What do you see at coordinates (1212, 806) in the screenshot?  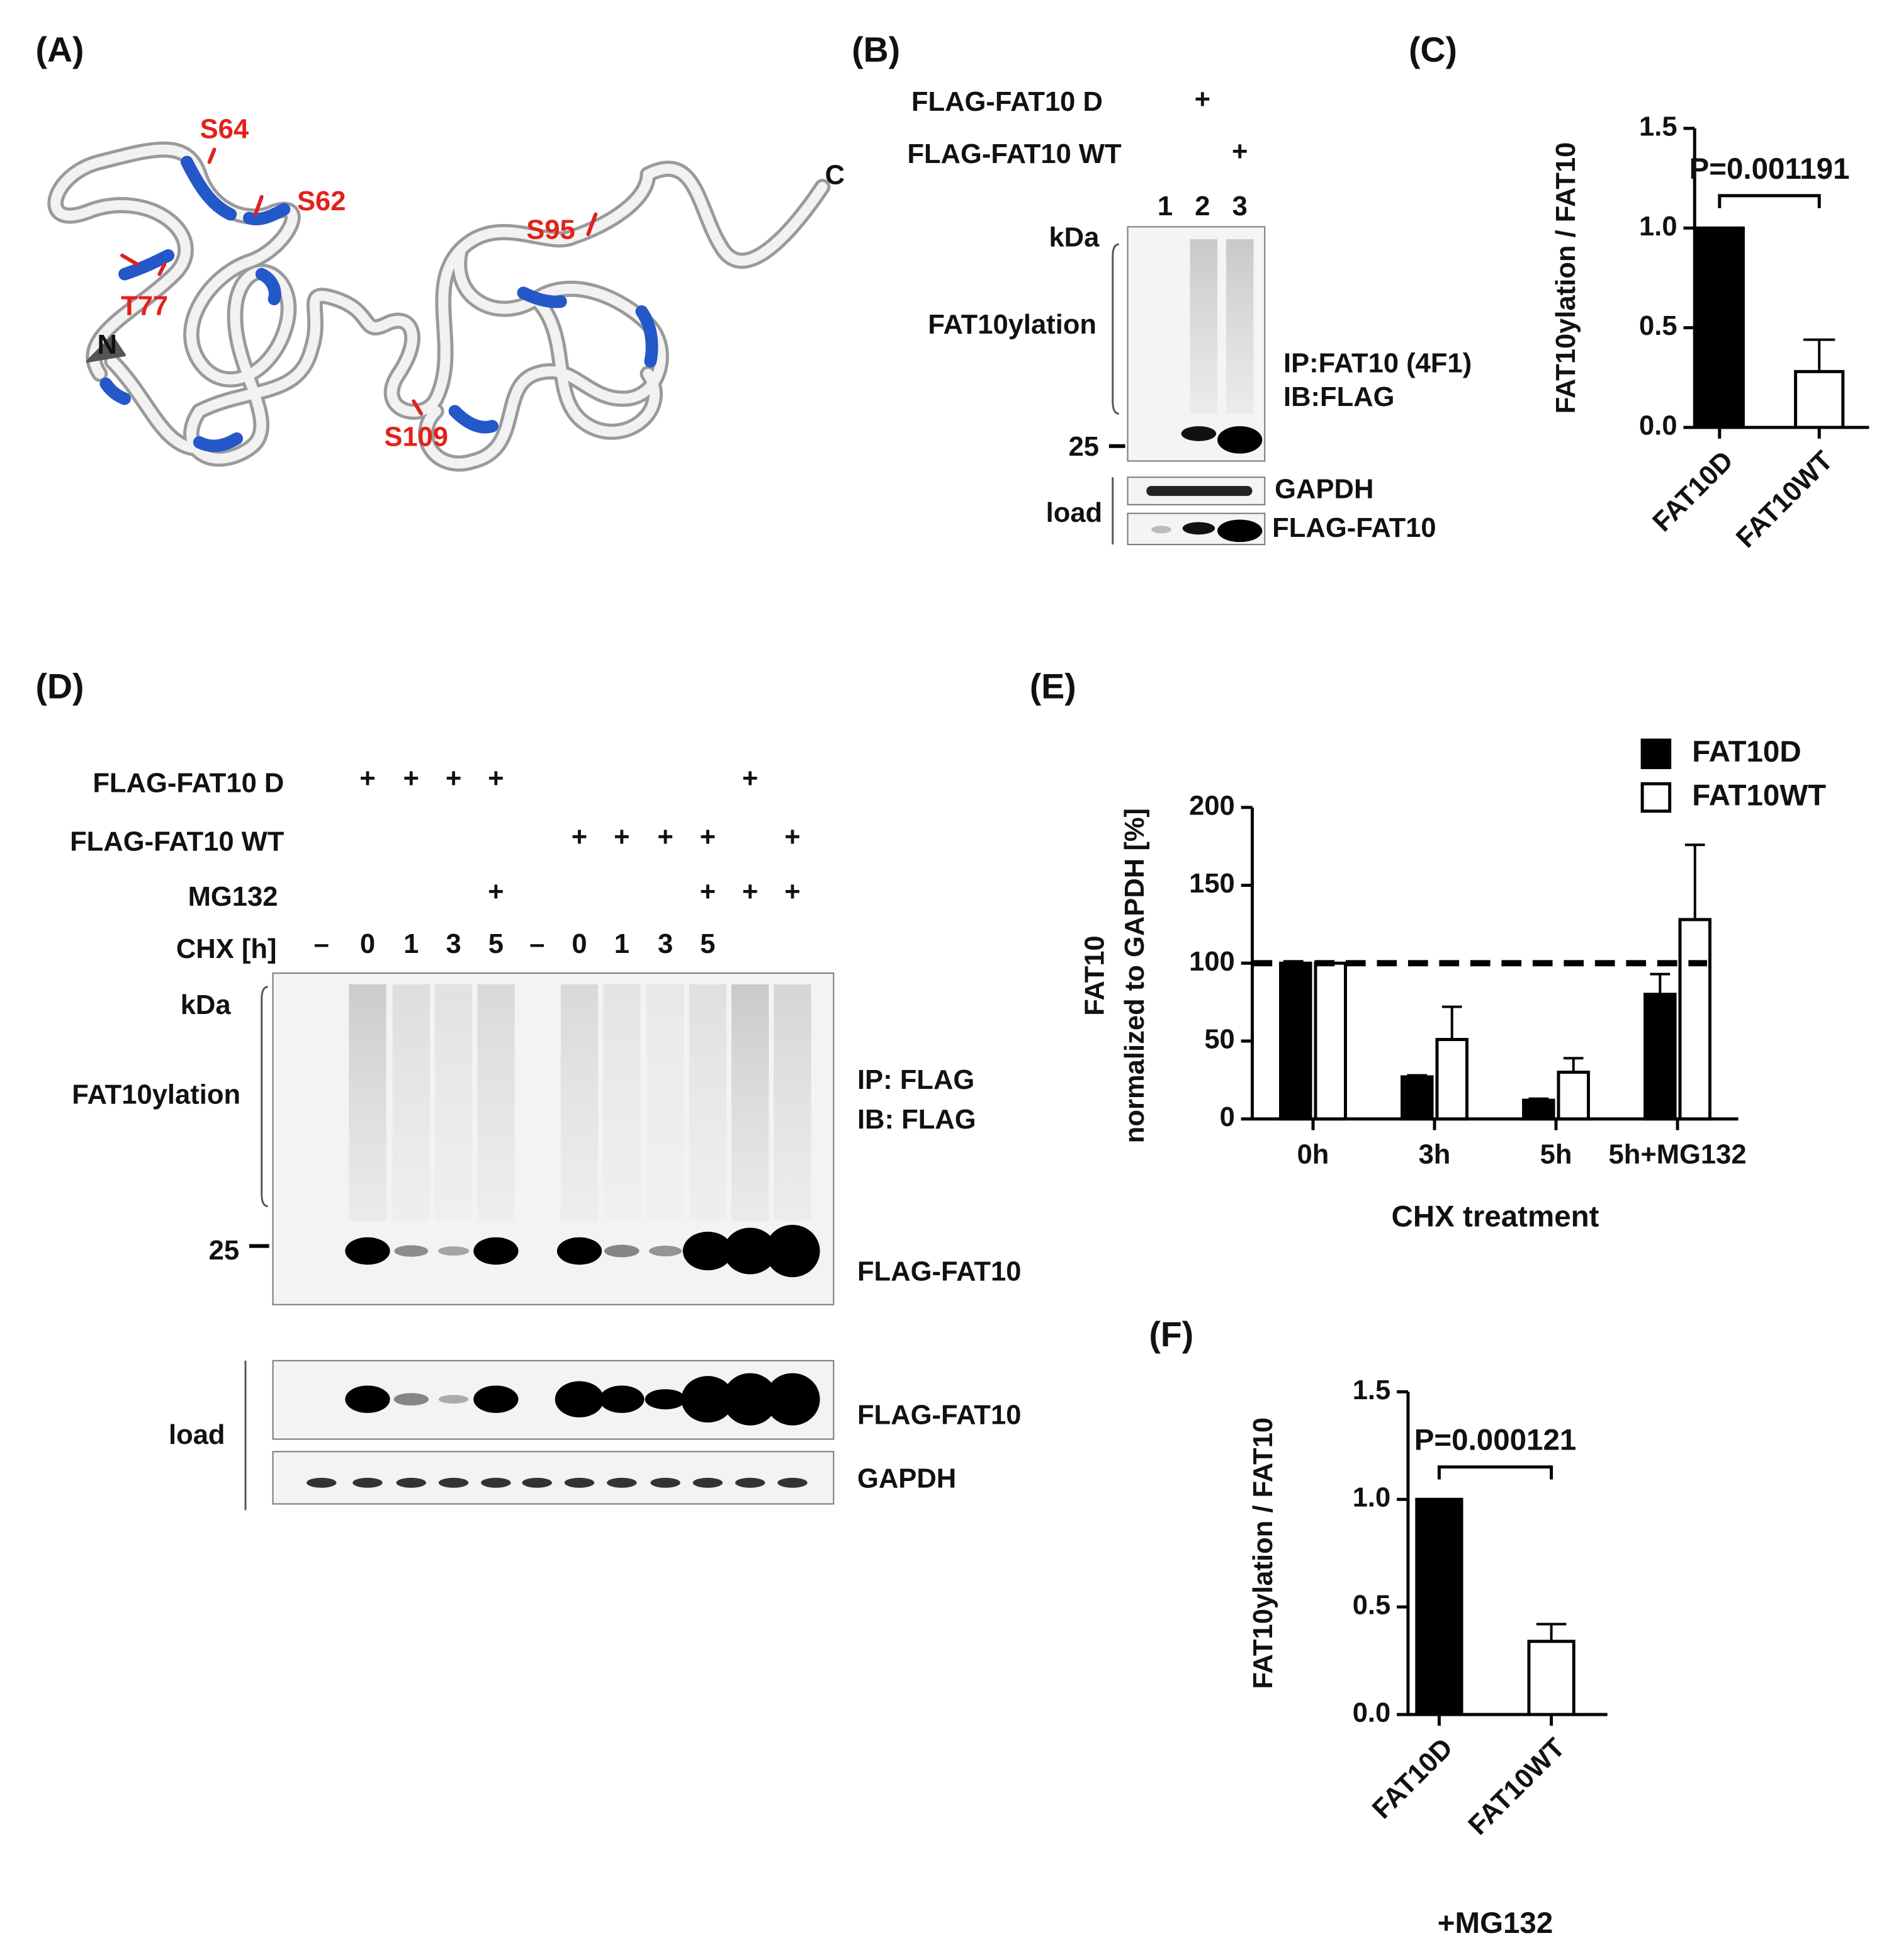 I see `y-tick-label: 200` at bounding box center [1212, 806].